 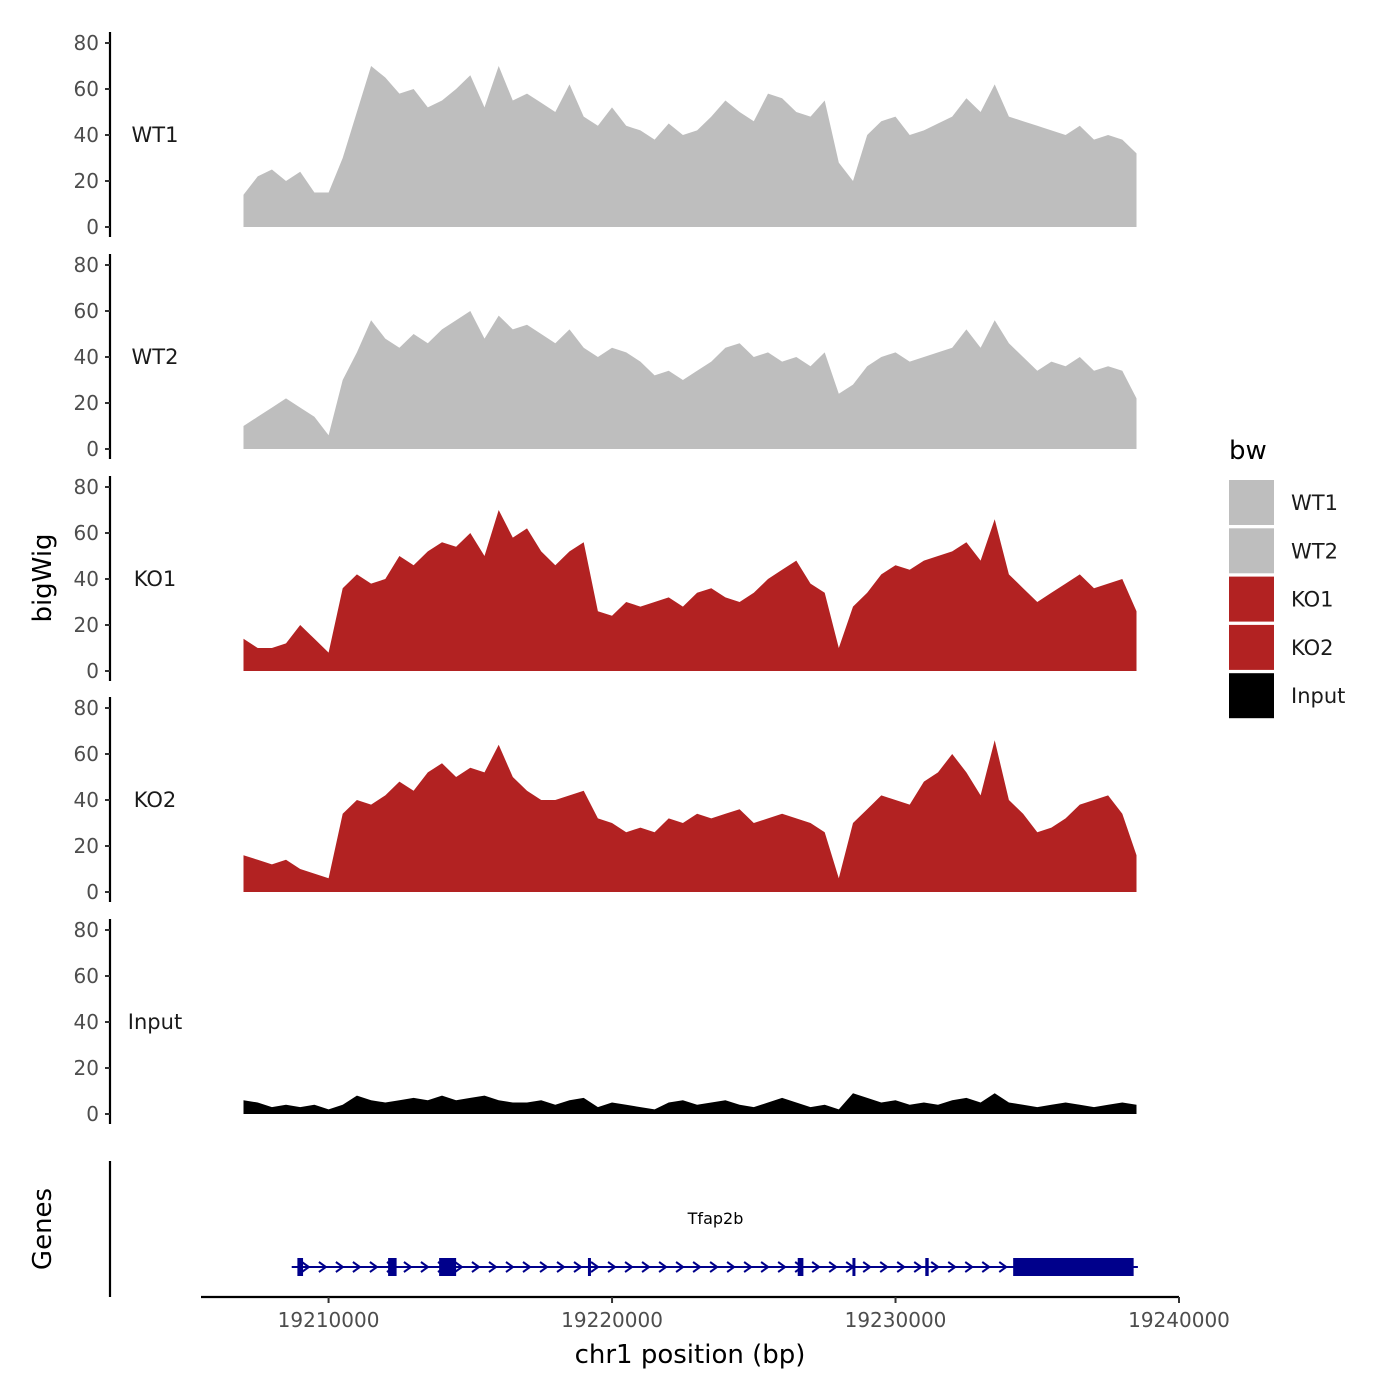 I want to click on area-ko1, so click(x=690, y=590).